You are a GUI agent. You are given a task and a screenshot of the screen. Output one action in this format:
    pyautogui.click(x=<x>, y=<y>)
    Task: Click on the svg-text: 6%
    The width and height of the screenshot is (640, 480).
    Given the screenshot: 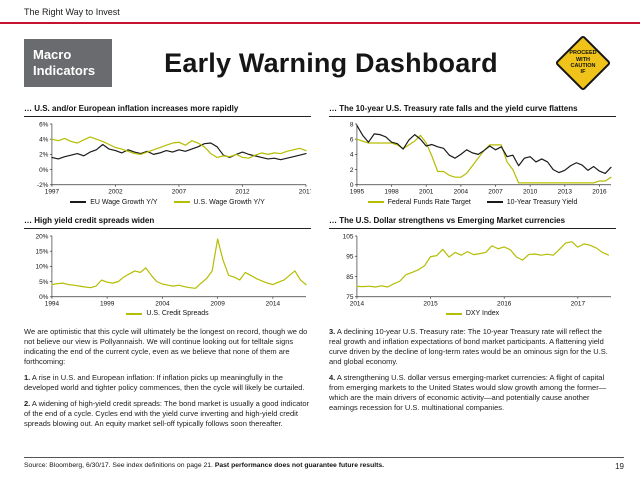 What is the action you would take?
    pyautogui.click(x=44, y=124)
    